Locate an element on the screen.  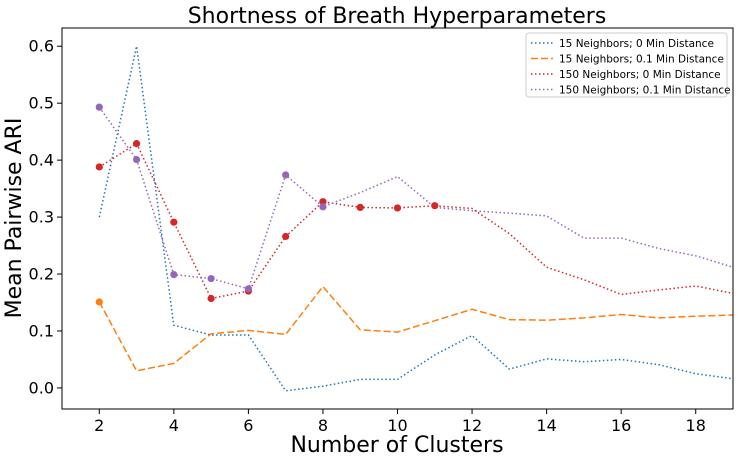
legend-box is located at coordinates (626, 65).